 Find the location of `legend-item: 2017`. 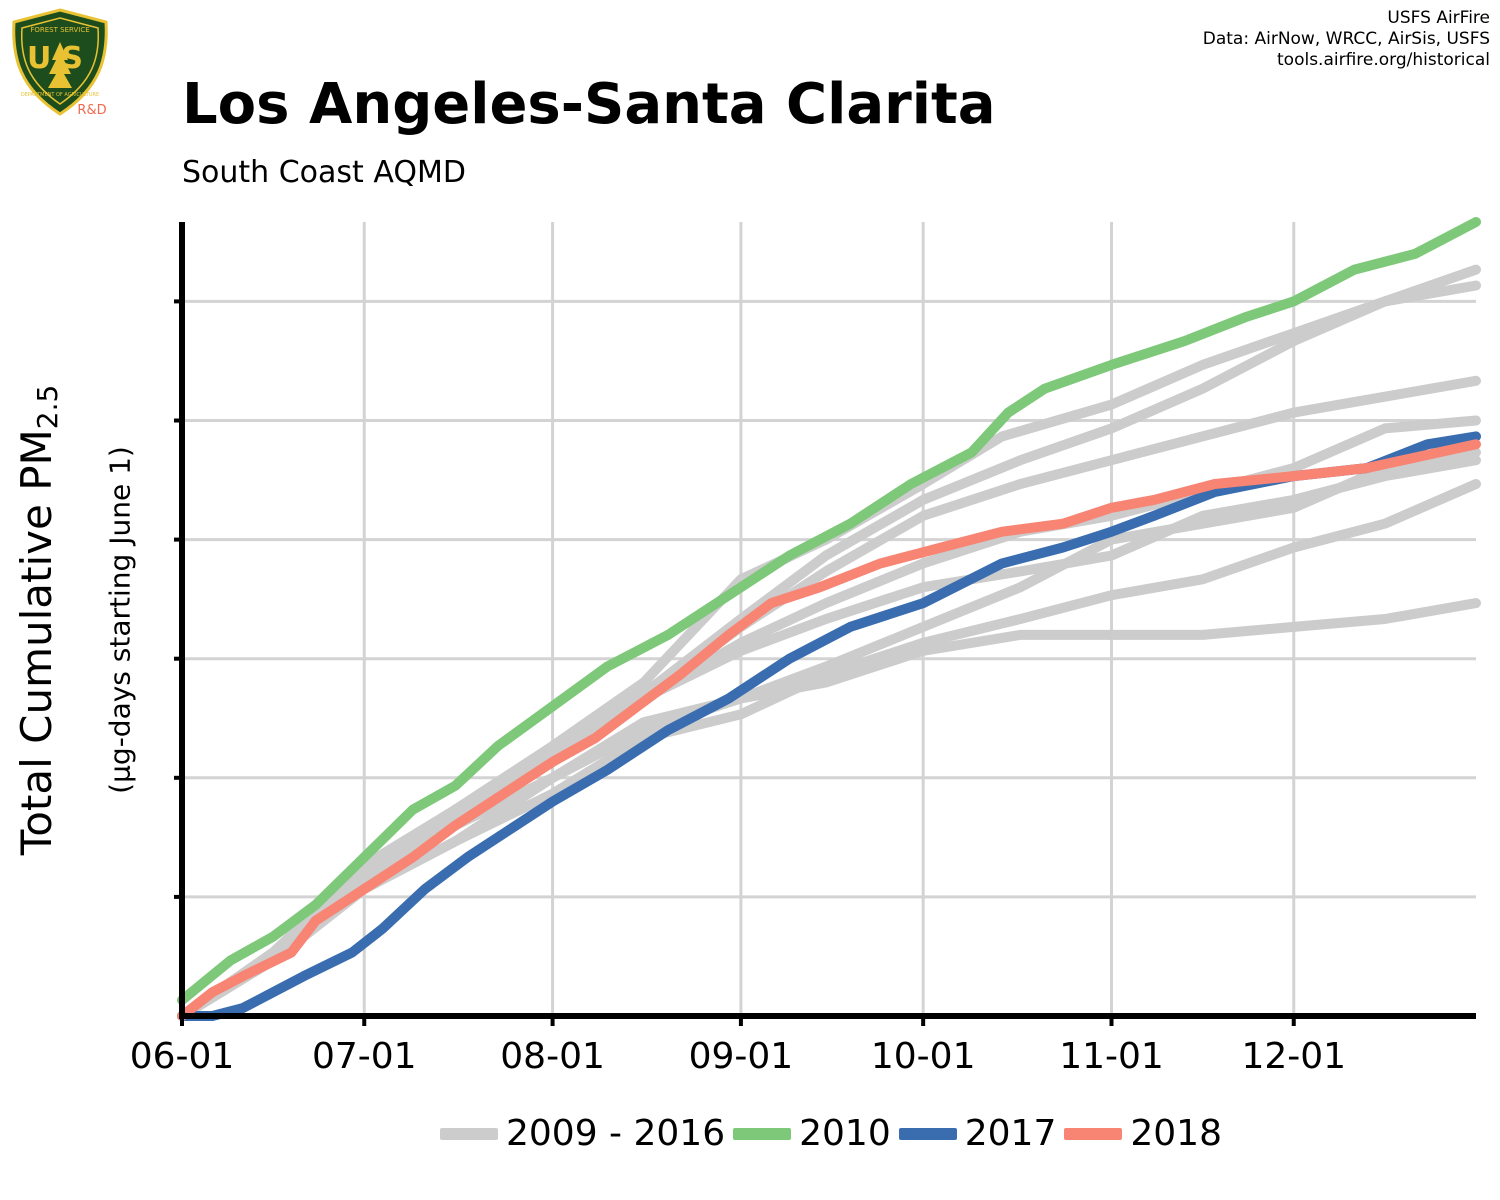

legend-item: 2017 is located at coordinates (977, 1133).